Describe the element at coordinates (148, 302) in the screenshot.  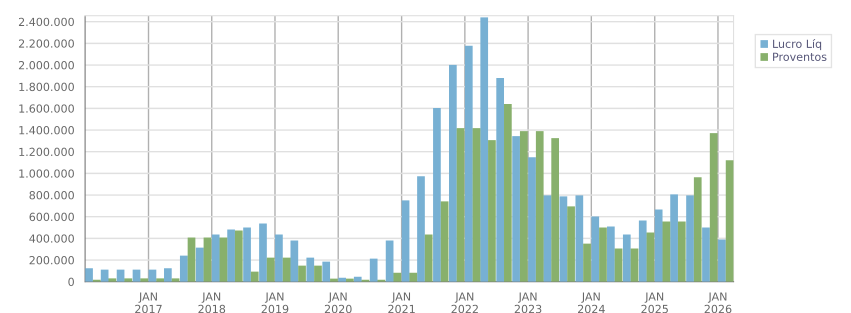
I see `x-tick-label: JAN 2017` at that location.